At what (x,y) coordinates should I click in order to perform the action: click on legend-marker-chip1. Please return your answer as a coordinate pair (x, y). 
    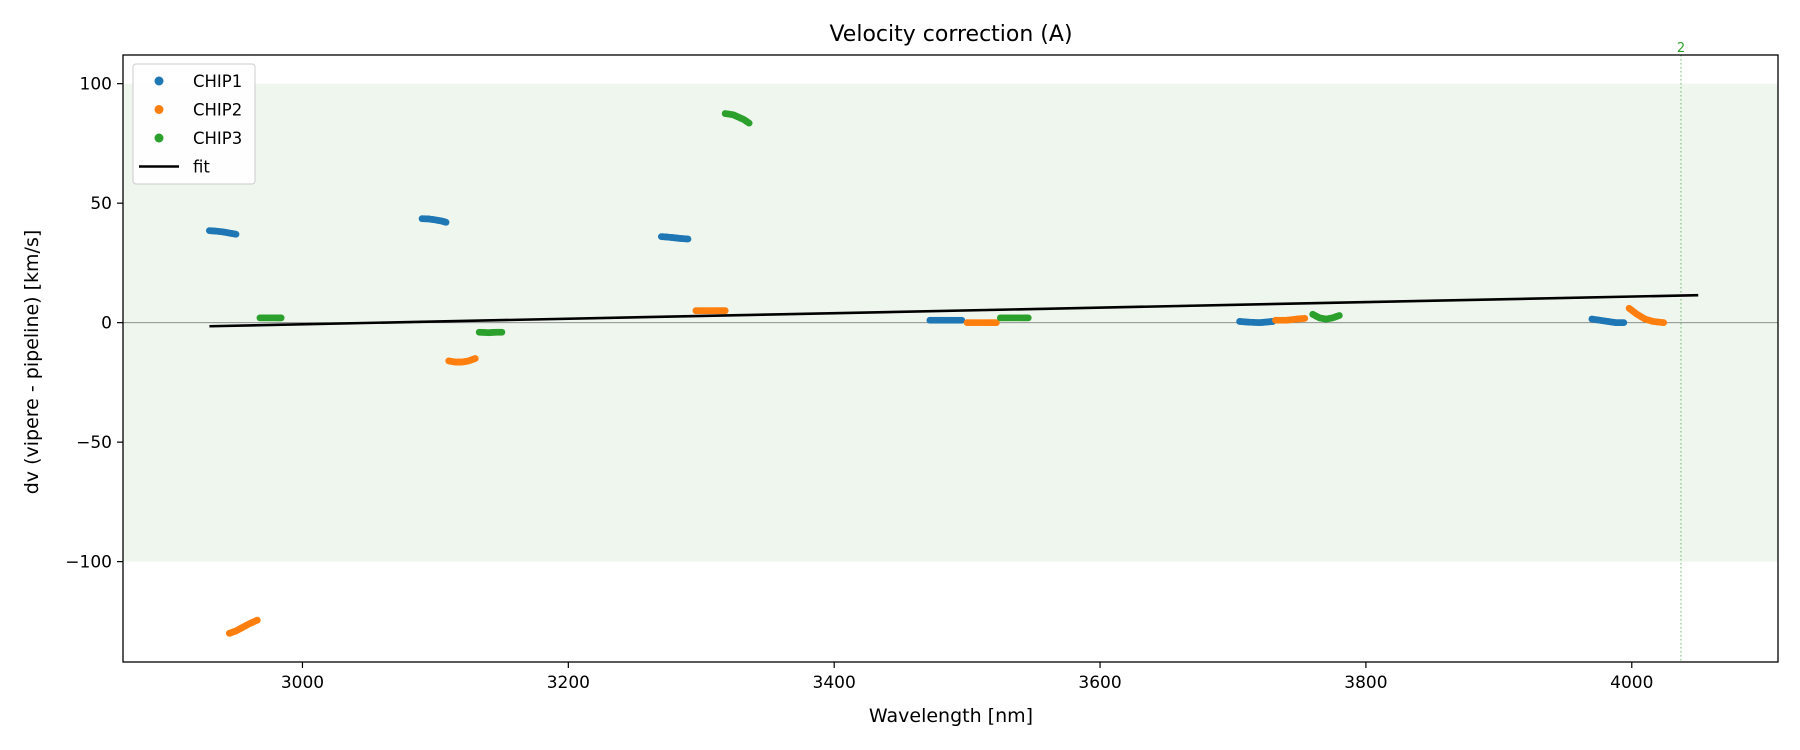
    Looking at the image, I should click on (159, 81).